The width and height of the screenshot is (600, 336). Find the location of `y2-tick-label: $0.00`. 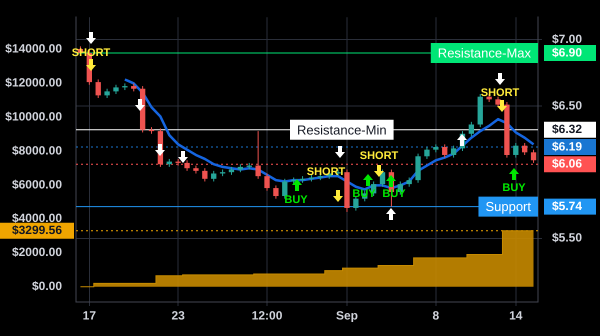

y2-tick-label: $0.00 is located at coordinates (47, 286).